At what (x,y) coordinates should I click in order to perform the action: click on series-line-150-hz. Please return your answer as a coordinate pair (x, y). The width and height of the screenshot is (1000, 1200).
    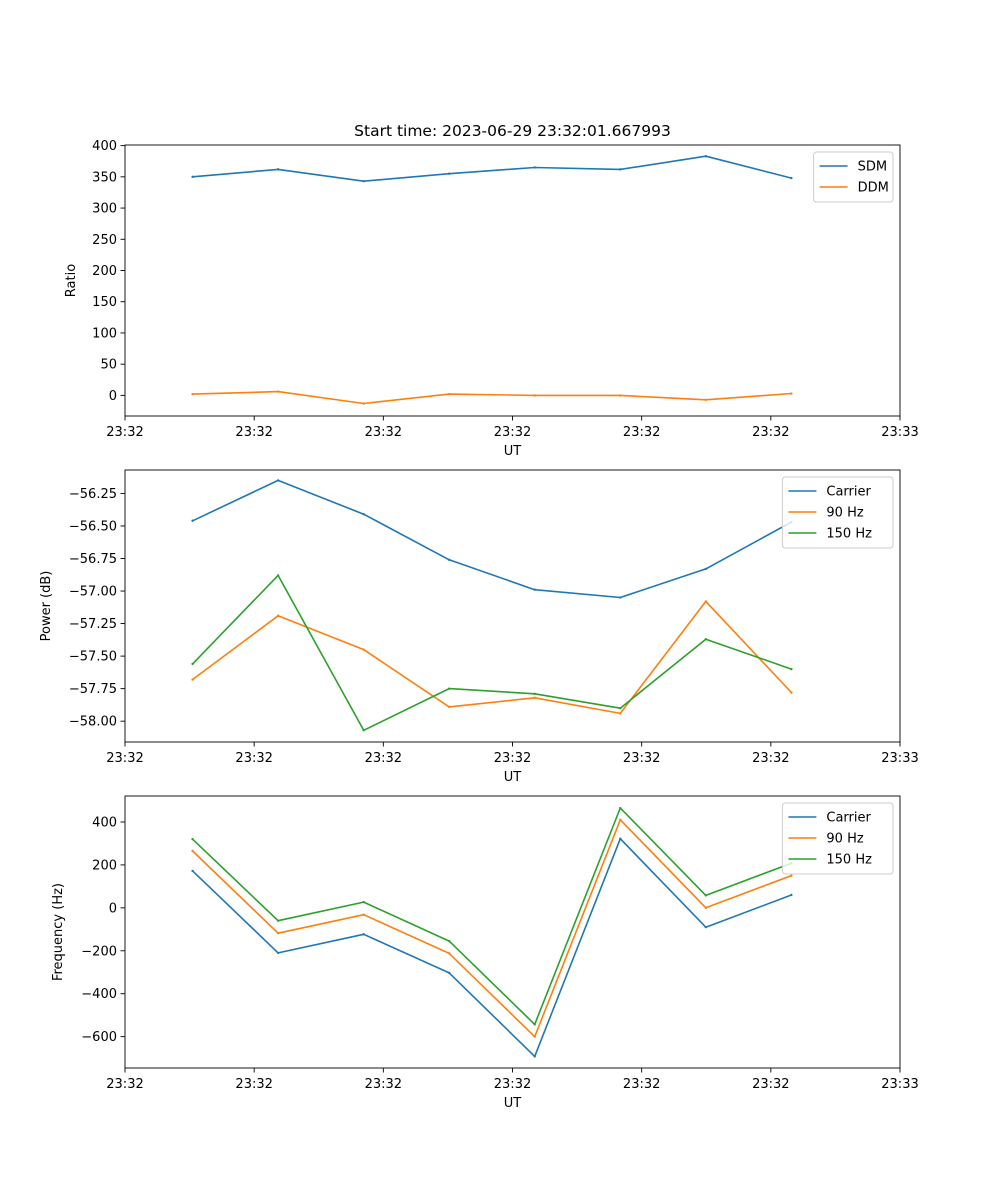
    Looking at the image, I should click on (492, 916).